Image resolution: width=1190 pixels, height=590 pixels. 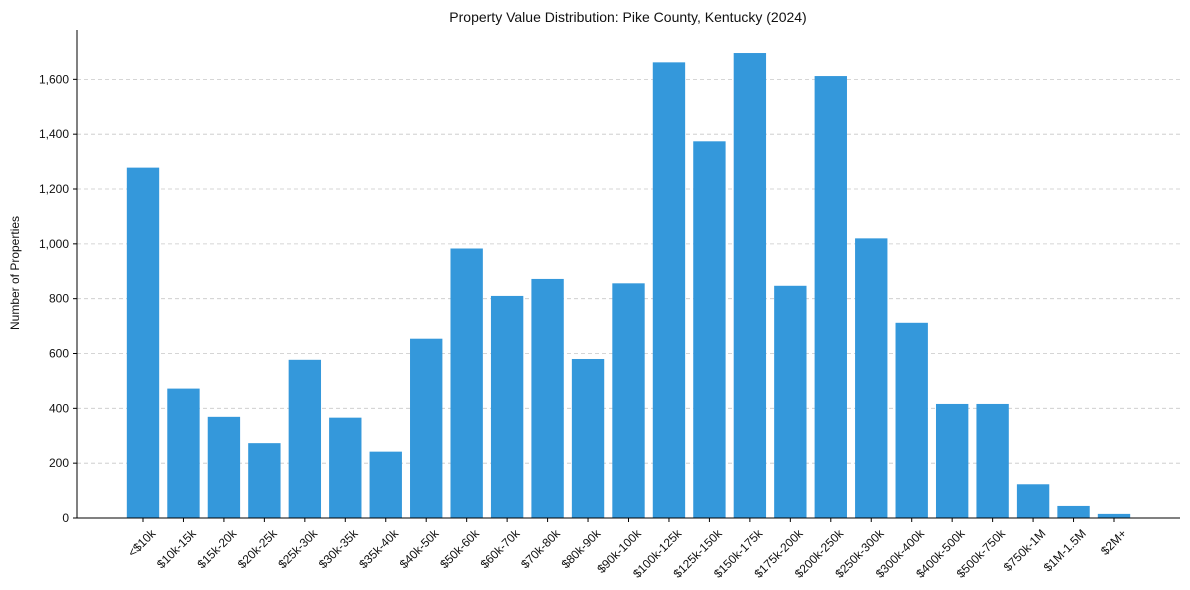 I want to click on x-tick-label: $15k-20k, so click(x=217, y=549).